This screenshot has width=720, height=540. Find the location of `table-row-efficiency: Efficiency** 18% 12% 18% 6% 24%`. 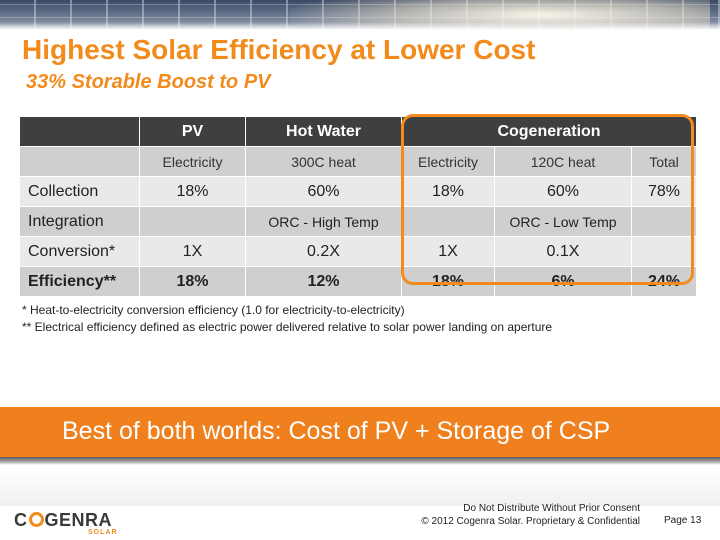

table-row-efficiency: Efficiency** 18% 12% 18% 6% 24% is located at coordinates (358, 281).